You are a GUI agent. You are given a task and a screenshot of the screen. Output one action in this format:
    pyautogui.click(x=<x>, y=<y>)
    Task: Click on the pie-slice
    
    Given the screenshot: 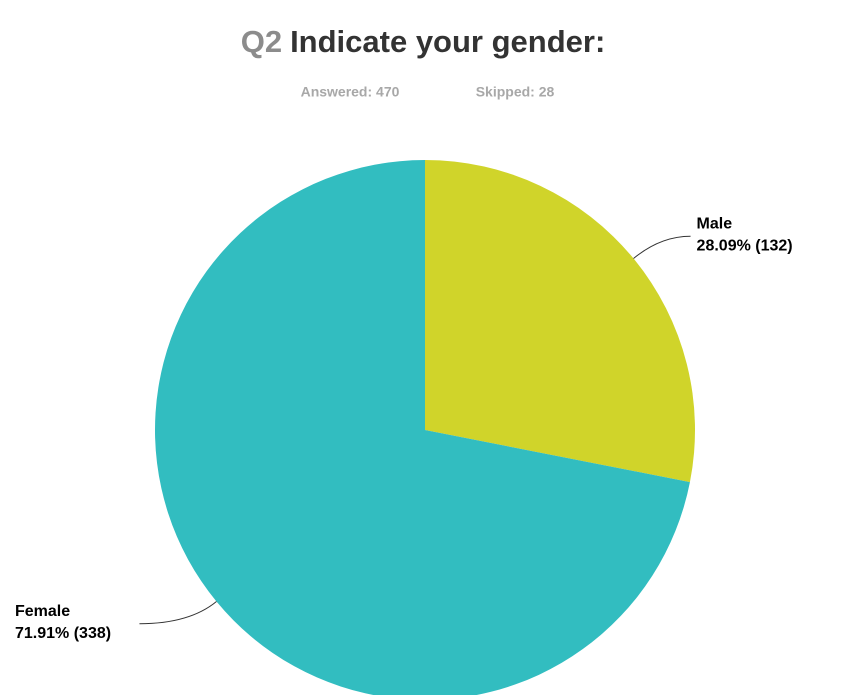 What is the action you would take?
    pyautogui.click(x=560, y=321)
    